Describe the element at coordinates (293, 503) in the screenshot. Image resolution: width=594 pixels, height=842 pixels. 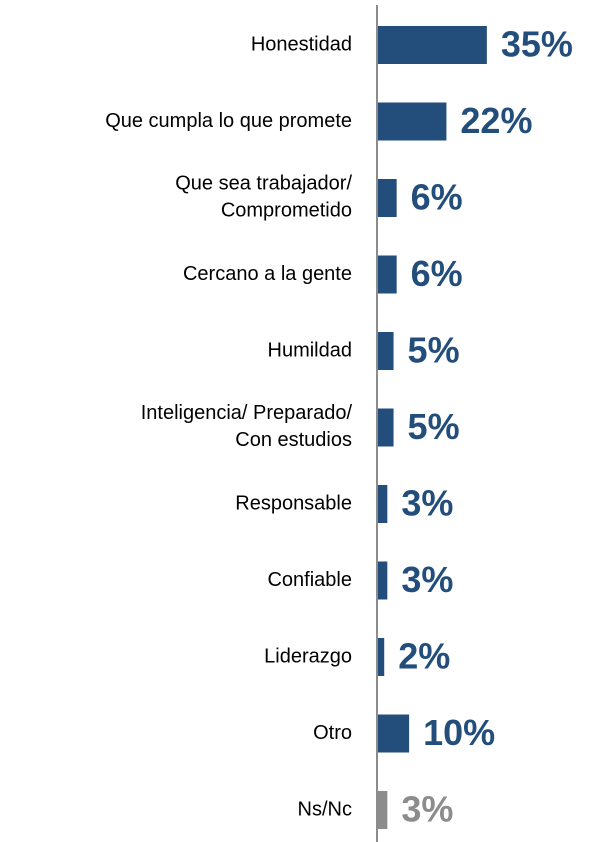
I see `category-label: Responsable` at that location.